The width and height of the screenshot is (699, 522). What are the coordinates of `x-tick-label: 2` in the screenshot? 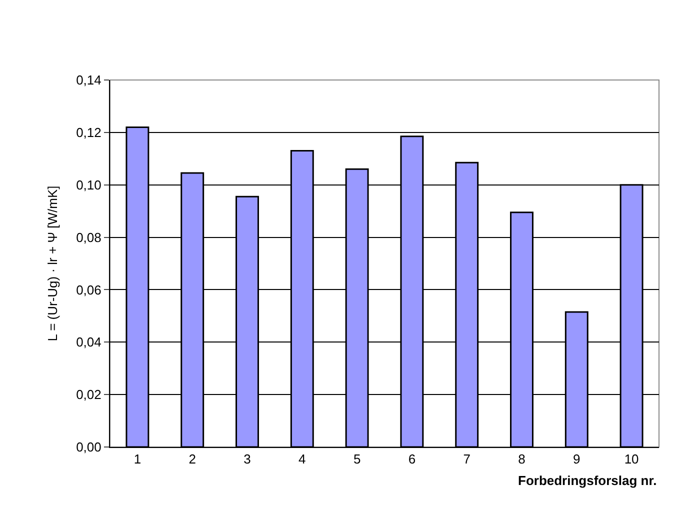 It's located at (192, 459).